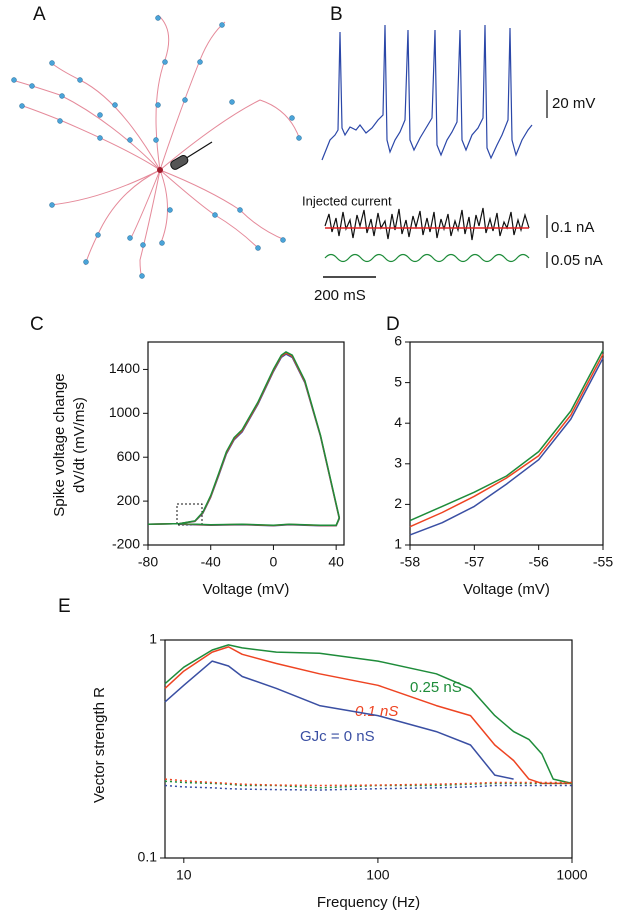  I want to click on y-tick-label: 0.1, so click(148, 857).